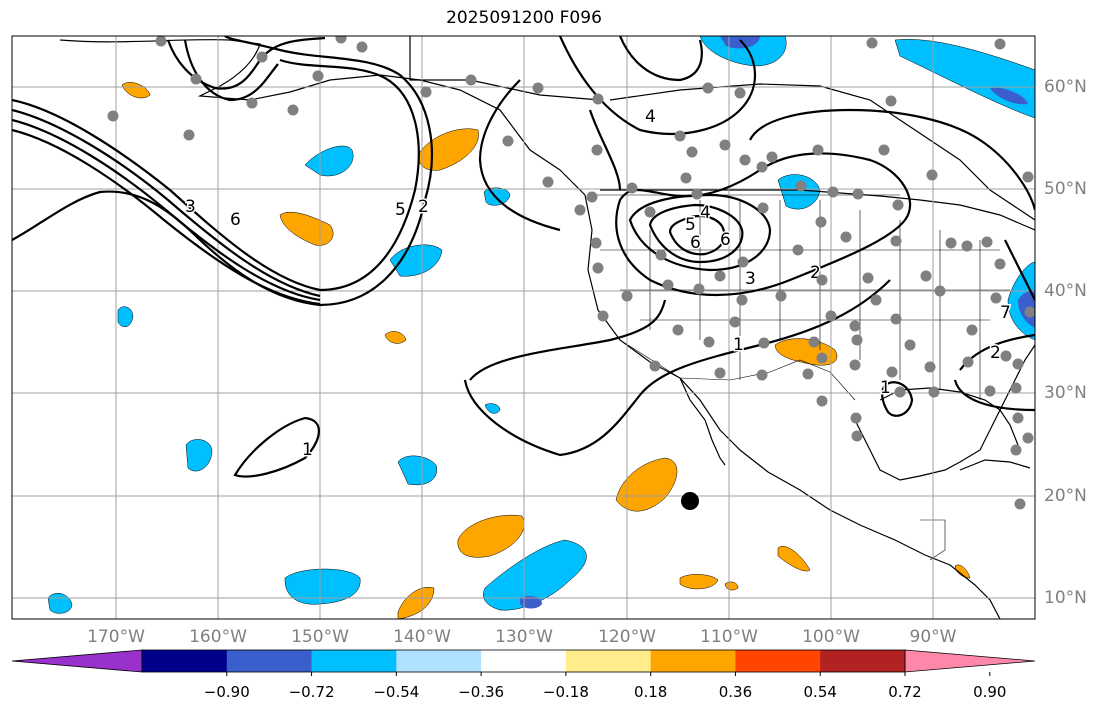 This screenshot has width=1105, height=712. Describe the element at coordinates (1065, 189) in the screenshot. I see `lat-label: 50°N` at that location.